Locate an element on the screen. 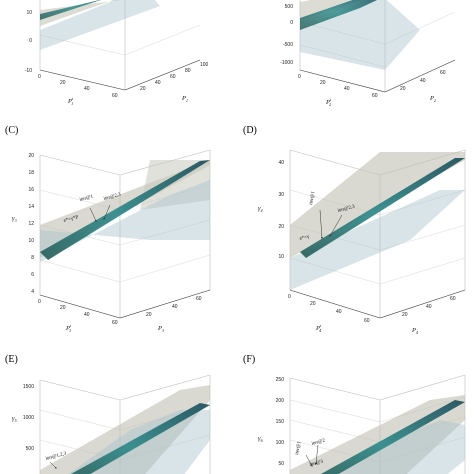  panel-c-ztick: 6 is located at coordinates (32, 275).